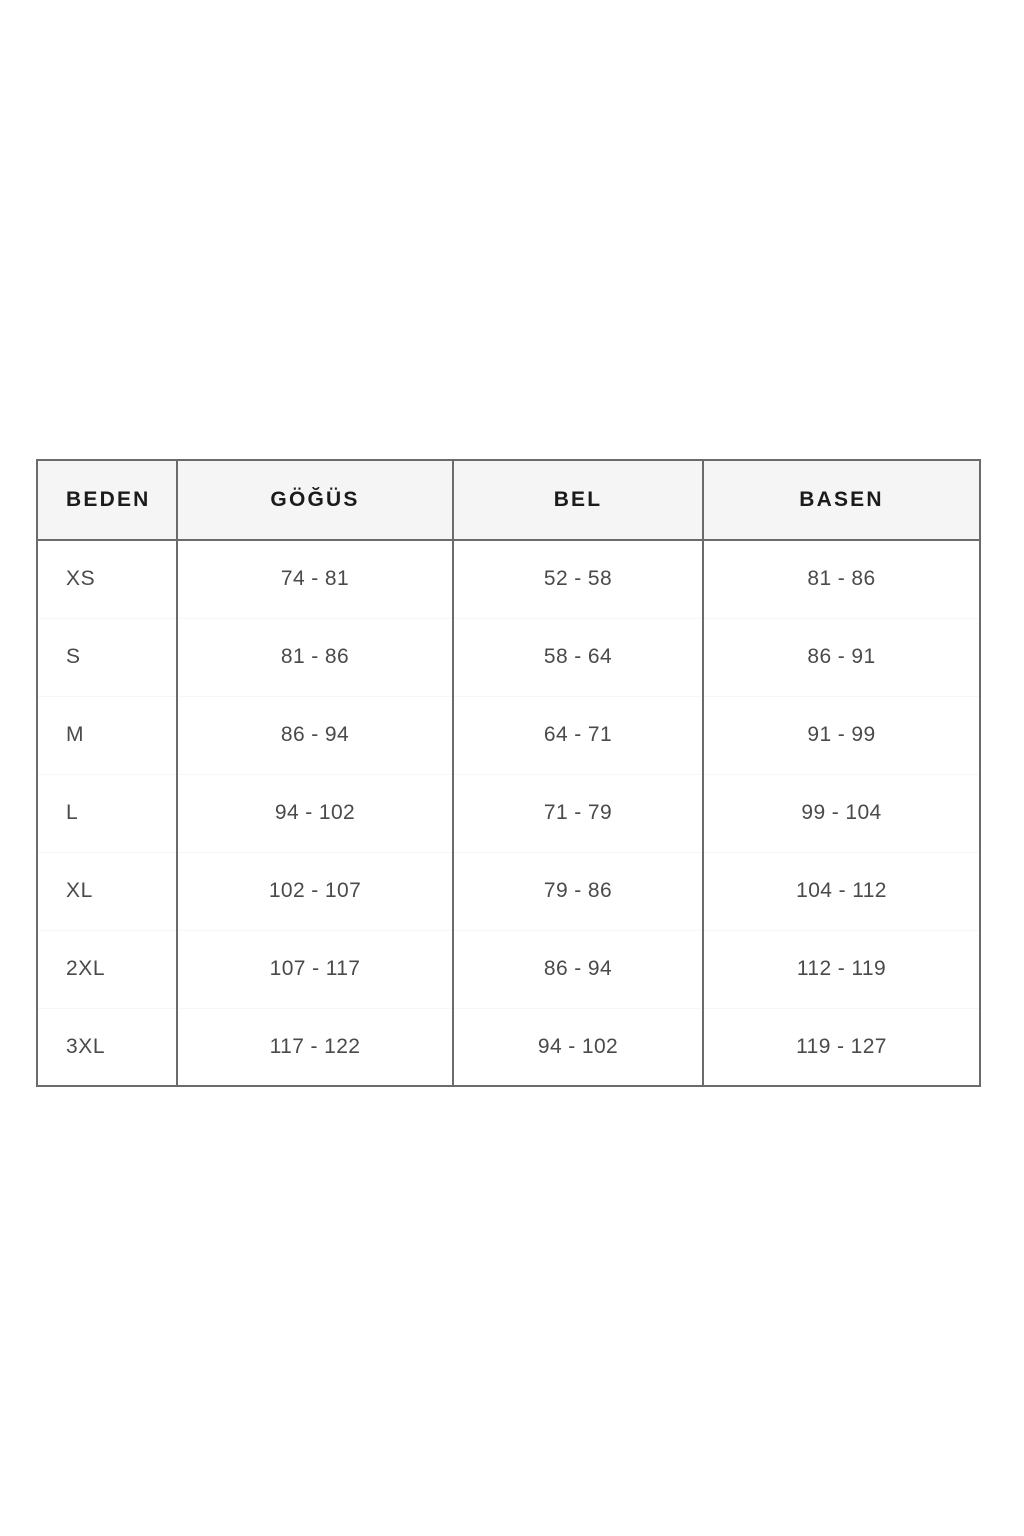  Describe the element at coordinates (578, 579) in the screenshot. I see `cell-bel: 52 - 58` at that location.